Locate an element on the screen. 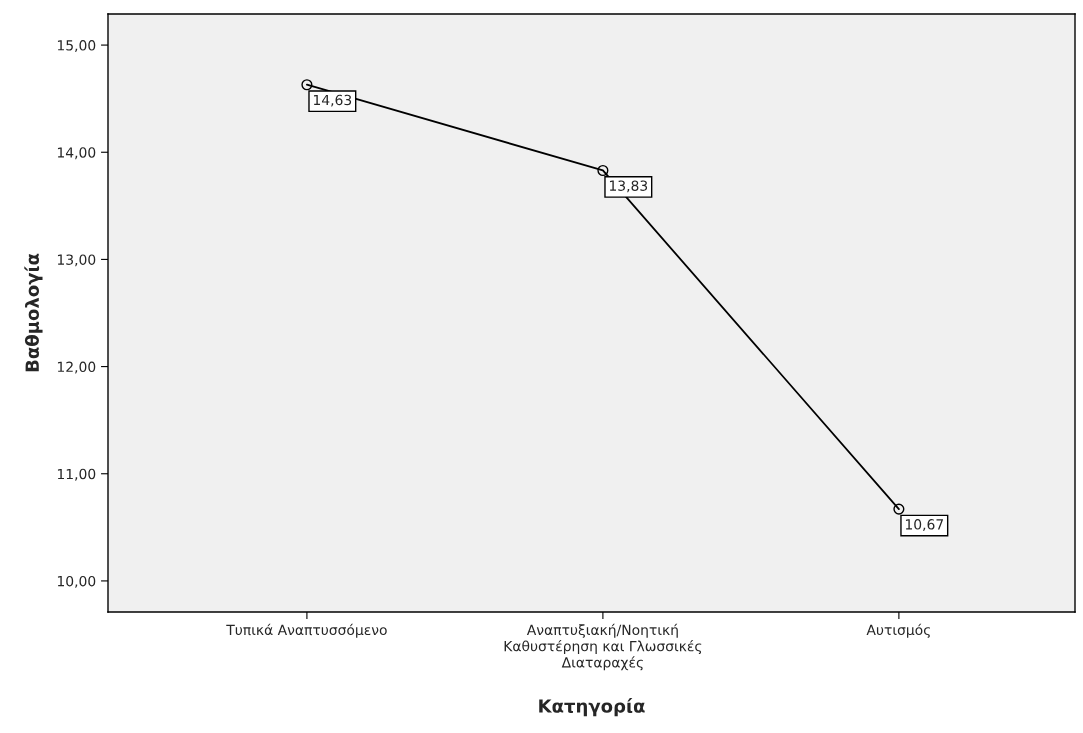 Image resolution: width=1083 pixels, height=733 pixels. y-tick-label: 12,00 is located at coordinates (76, 367).